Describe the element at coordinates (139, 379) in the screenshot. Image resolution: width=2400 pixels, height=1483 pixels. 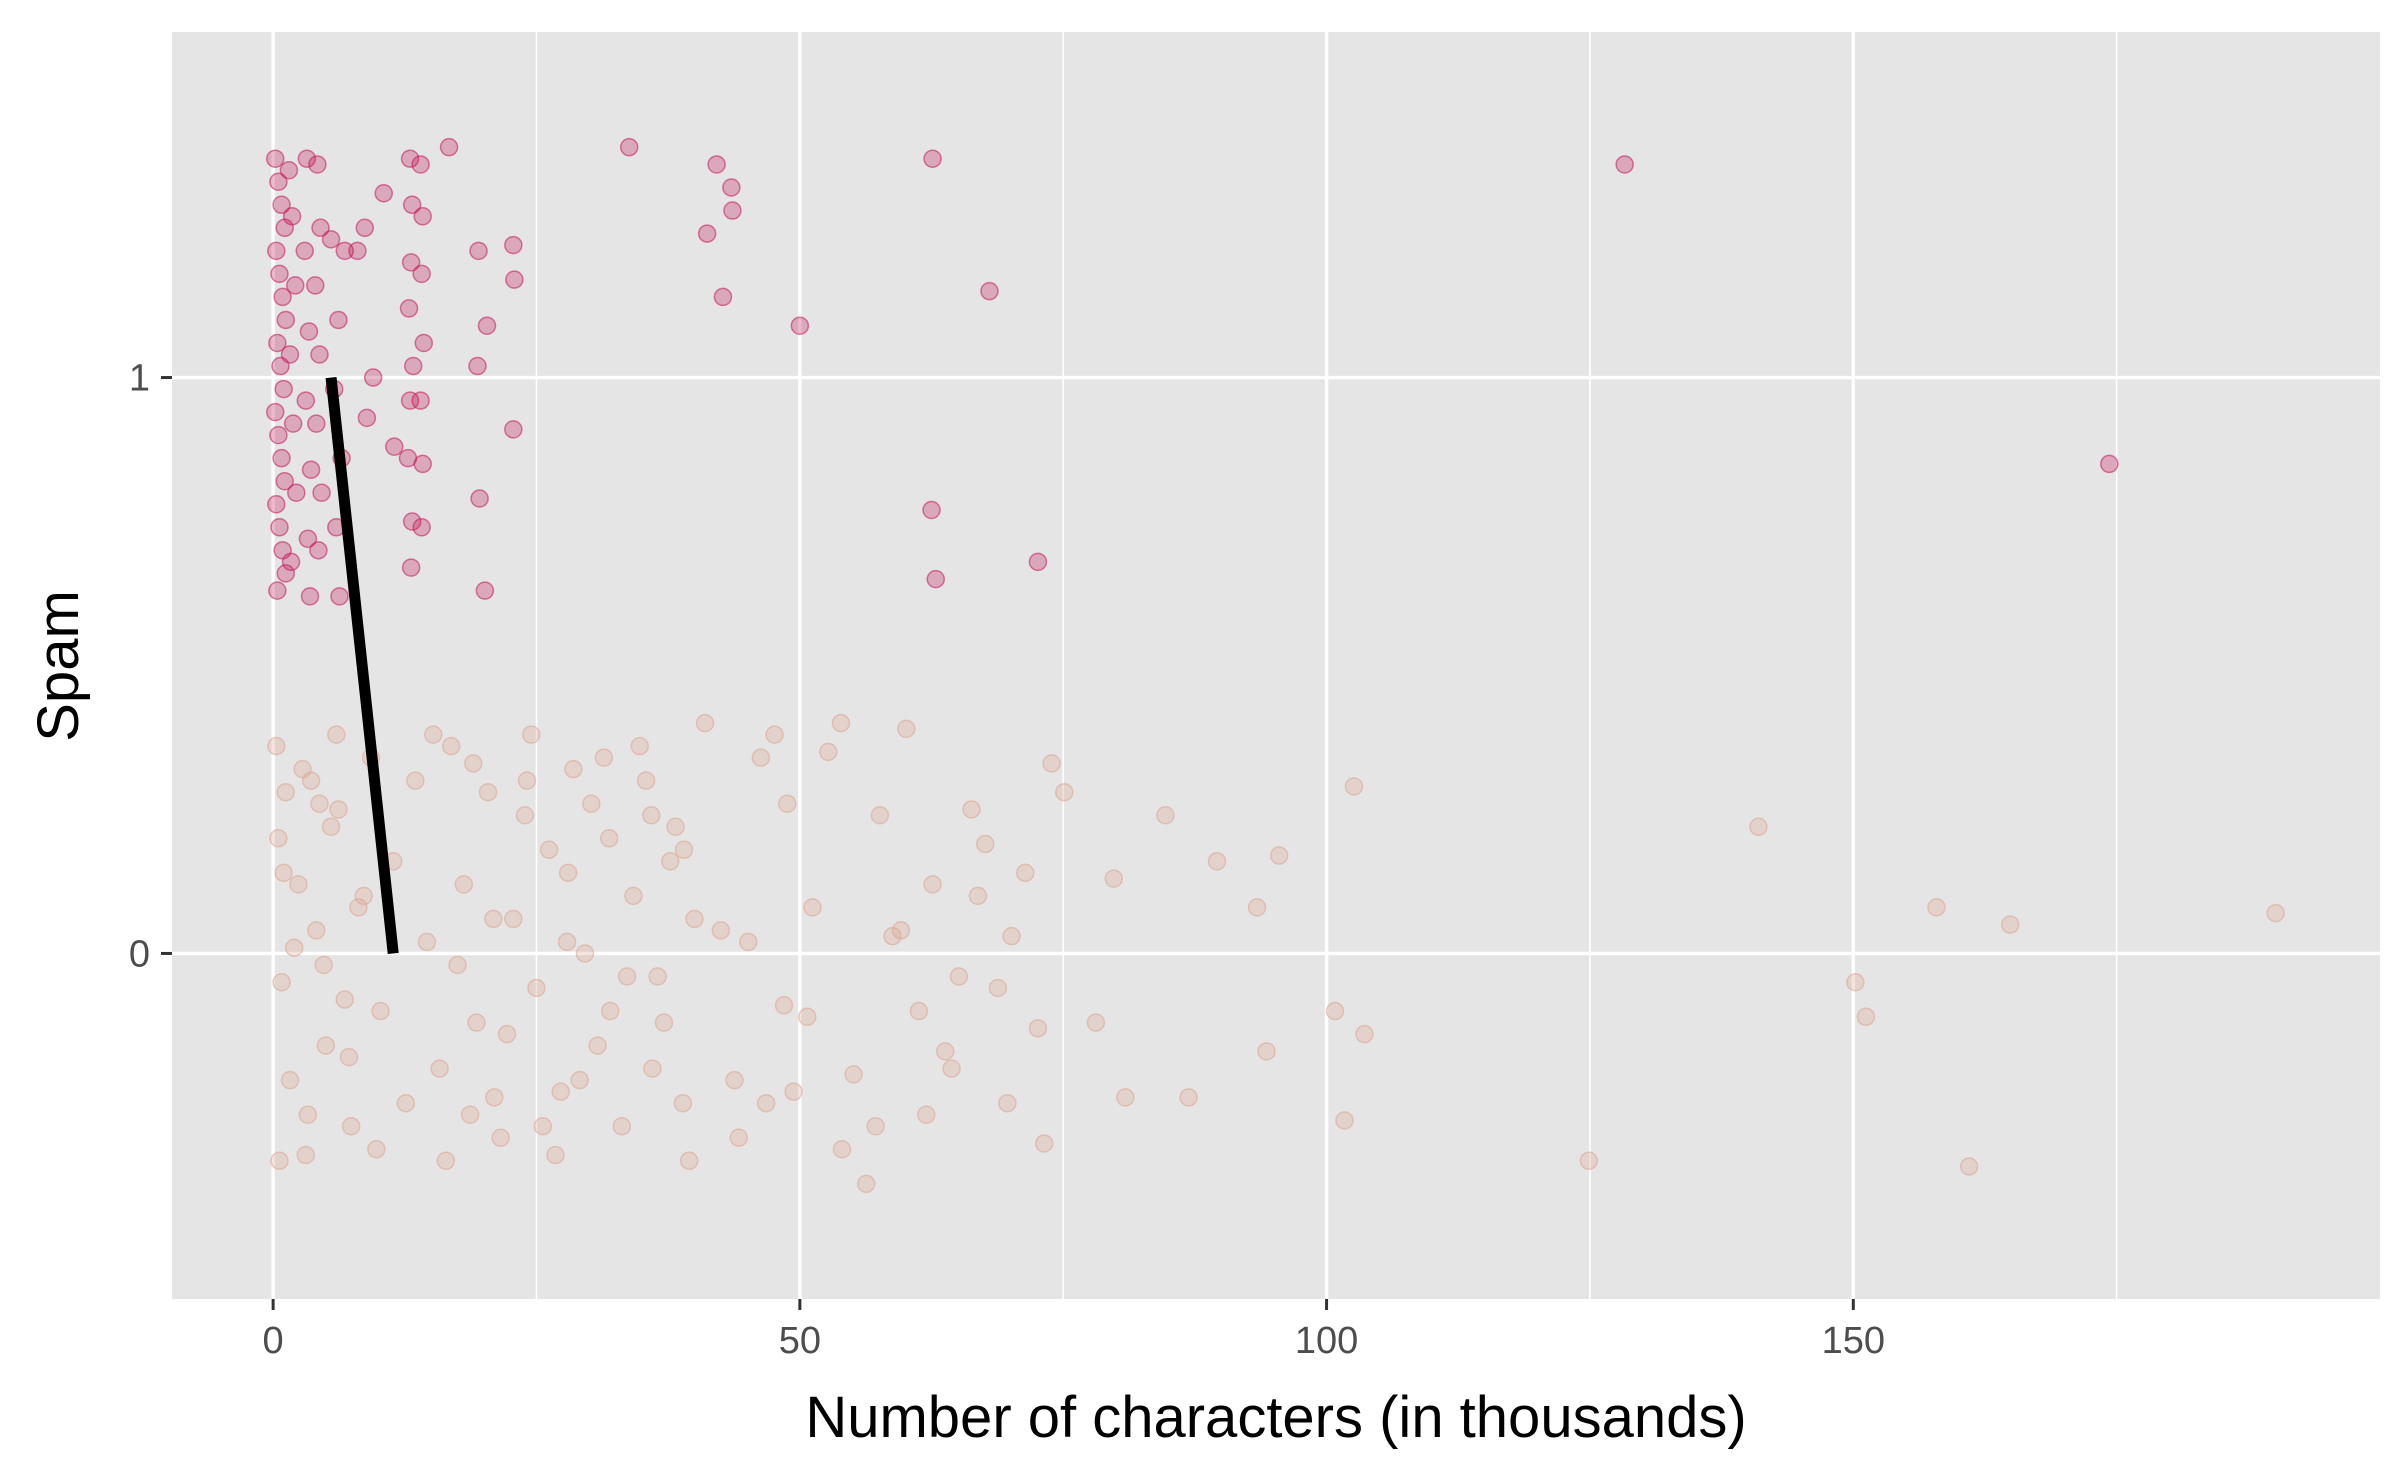
I see `y-tick-label: 1` at that location.